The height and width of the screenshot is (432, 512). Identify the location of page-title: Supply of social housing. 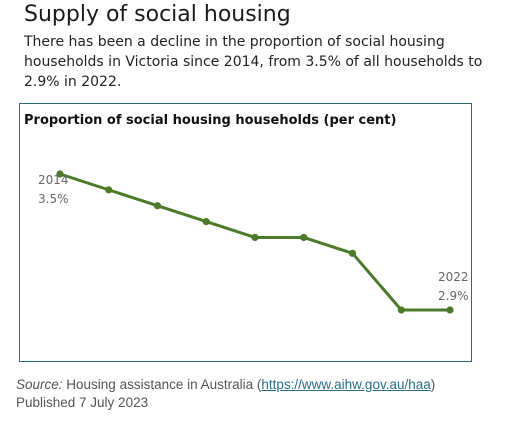
(157, 14).